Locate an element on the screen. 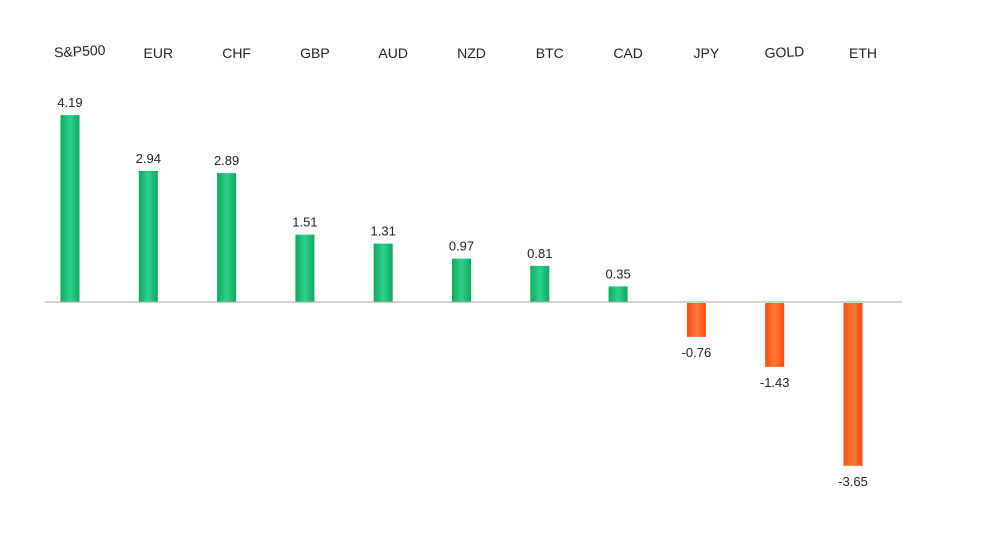 This screenshot has height=535, width=998. bar-btc is located at coordinates (540, 283).